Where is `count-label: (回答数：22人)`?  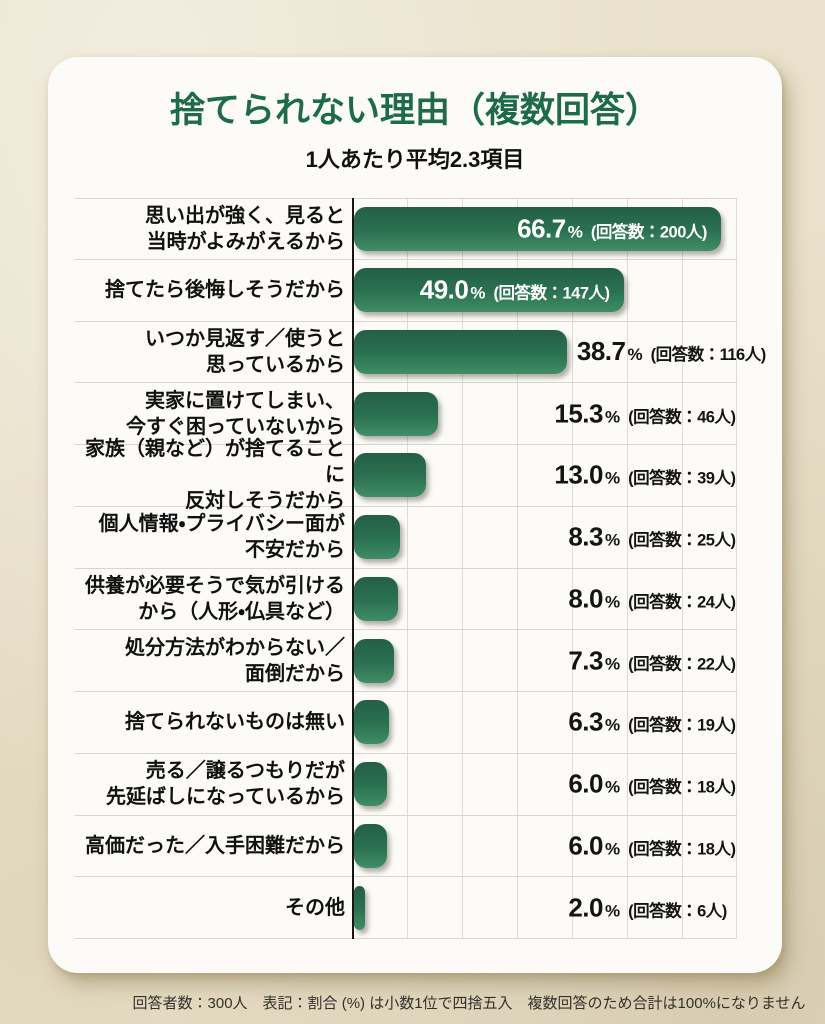
count-label: (回答数：22人) is located at coordinates (682, 664).